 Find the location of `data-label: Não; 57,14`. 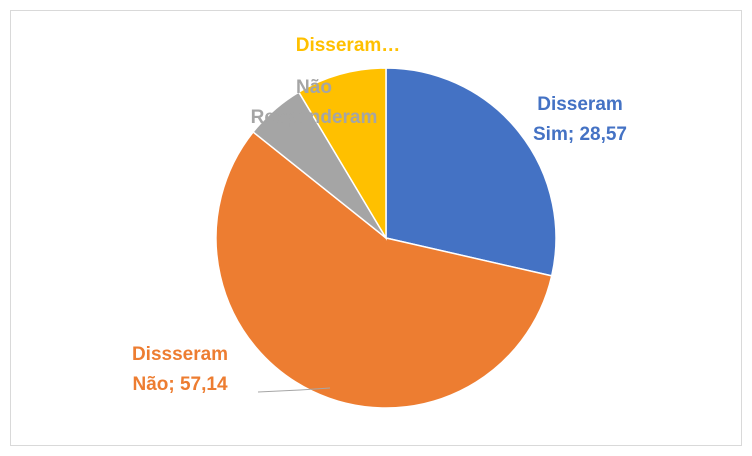

data-label: Não; 57,14 is located at coordinates (179, 384).